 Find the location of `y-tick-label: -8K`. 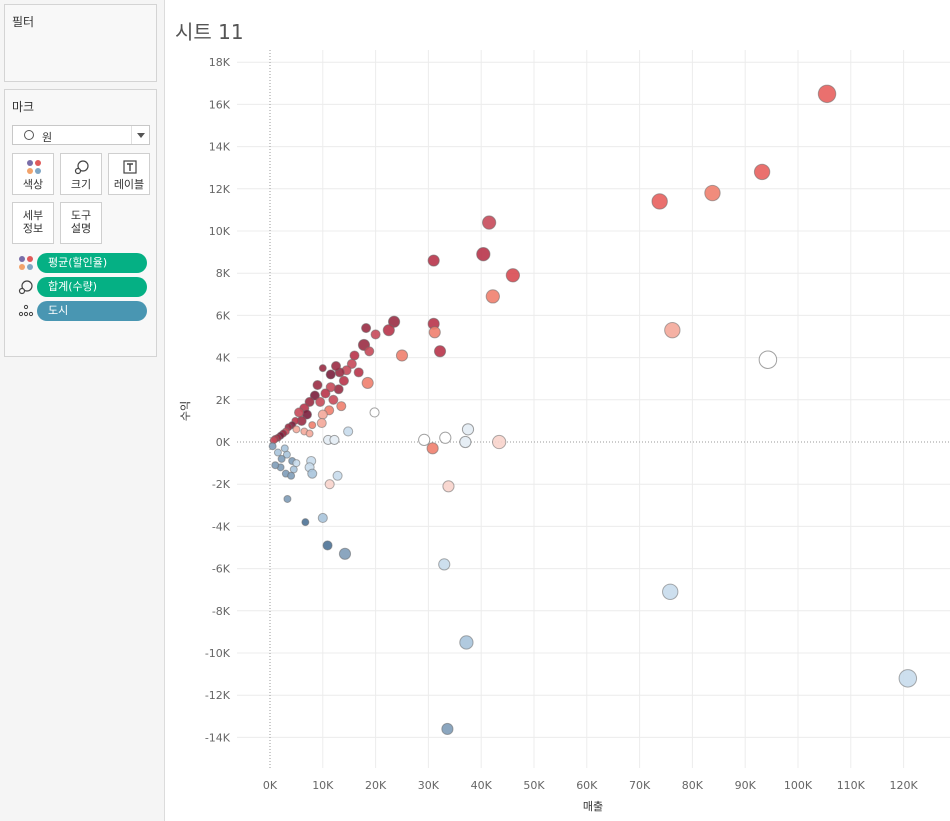

y-tick-label: -8K is located at coordinates (221, 611).